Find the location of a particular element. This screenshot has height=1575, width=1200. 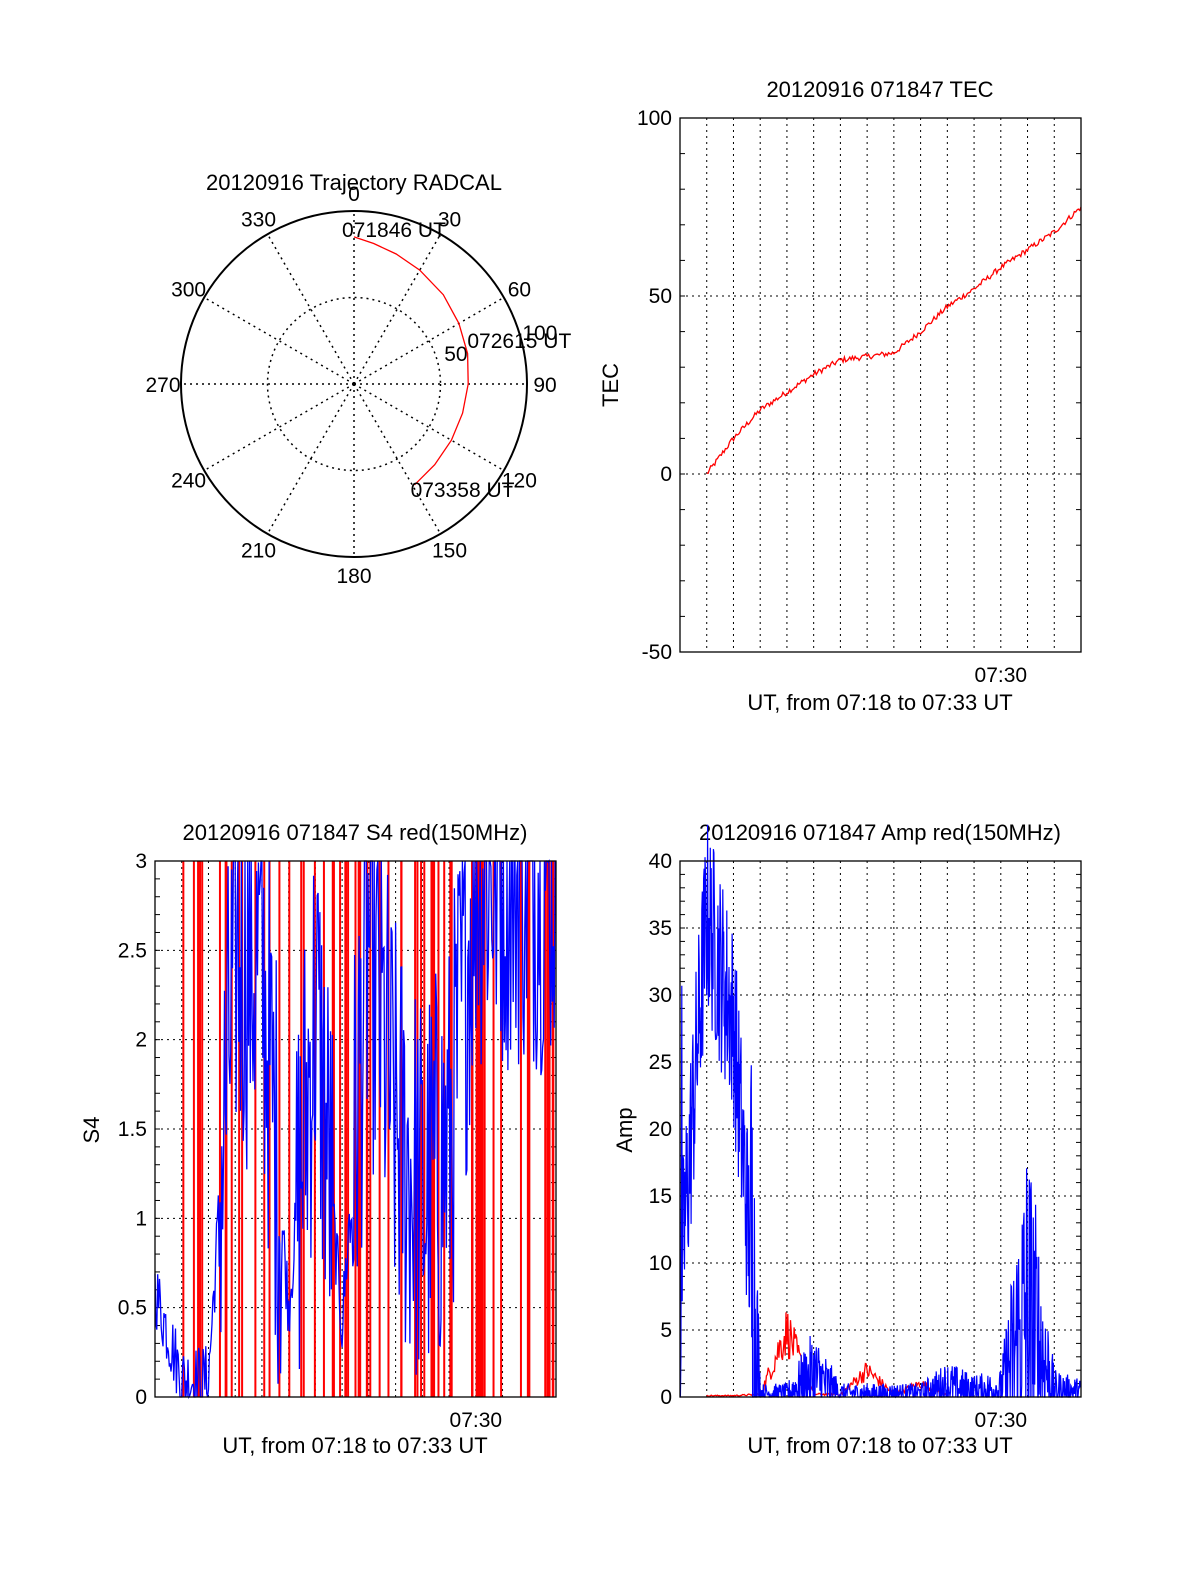

amp-ytick-label: 10 is located at coordinates (660, 1263).